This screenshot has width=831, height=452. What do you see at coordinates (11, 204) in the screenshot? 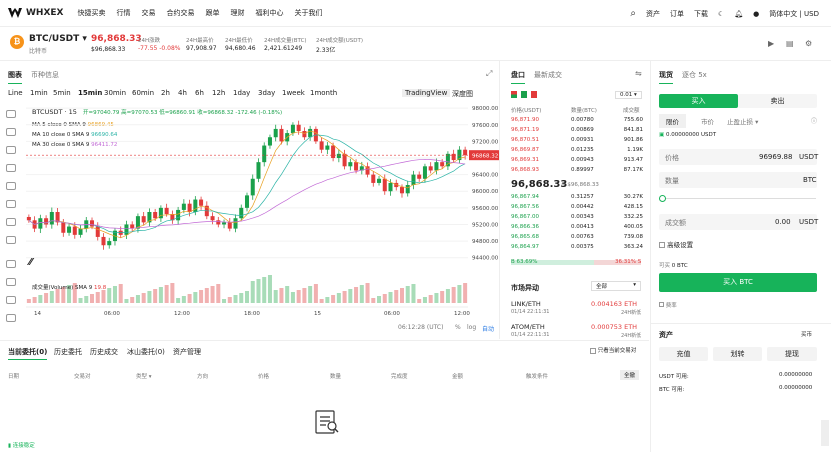
I see `fib-icon` at bounding box center [11, 204].